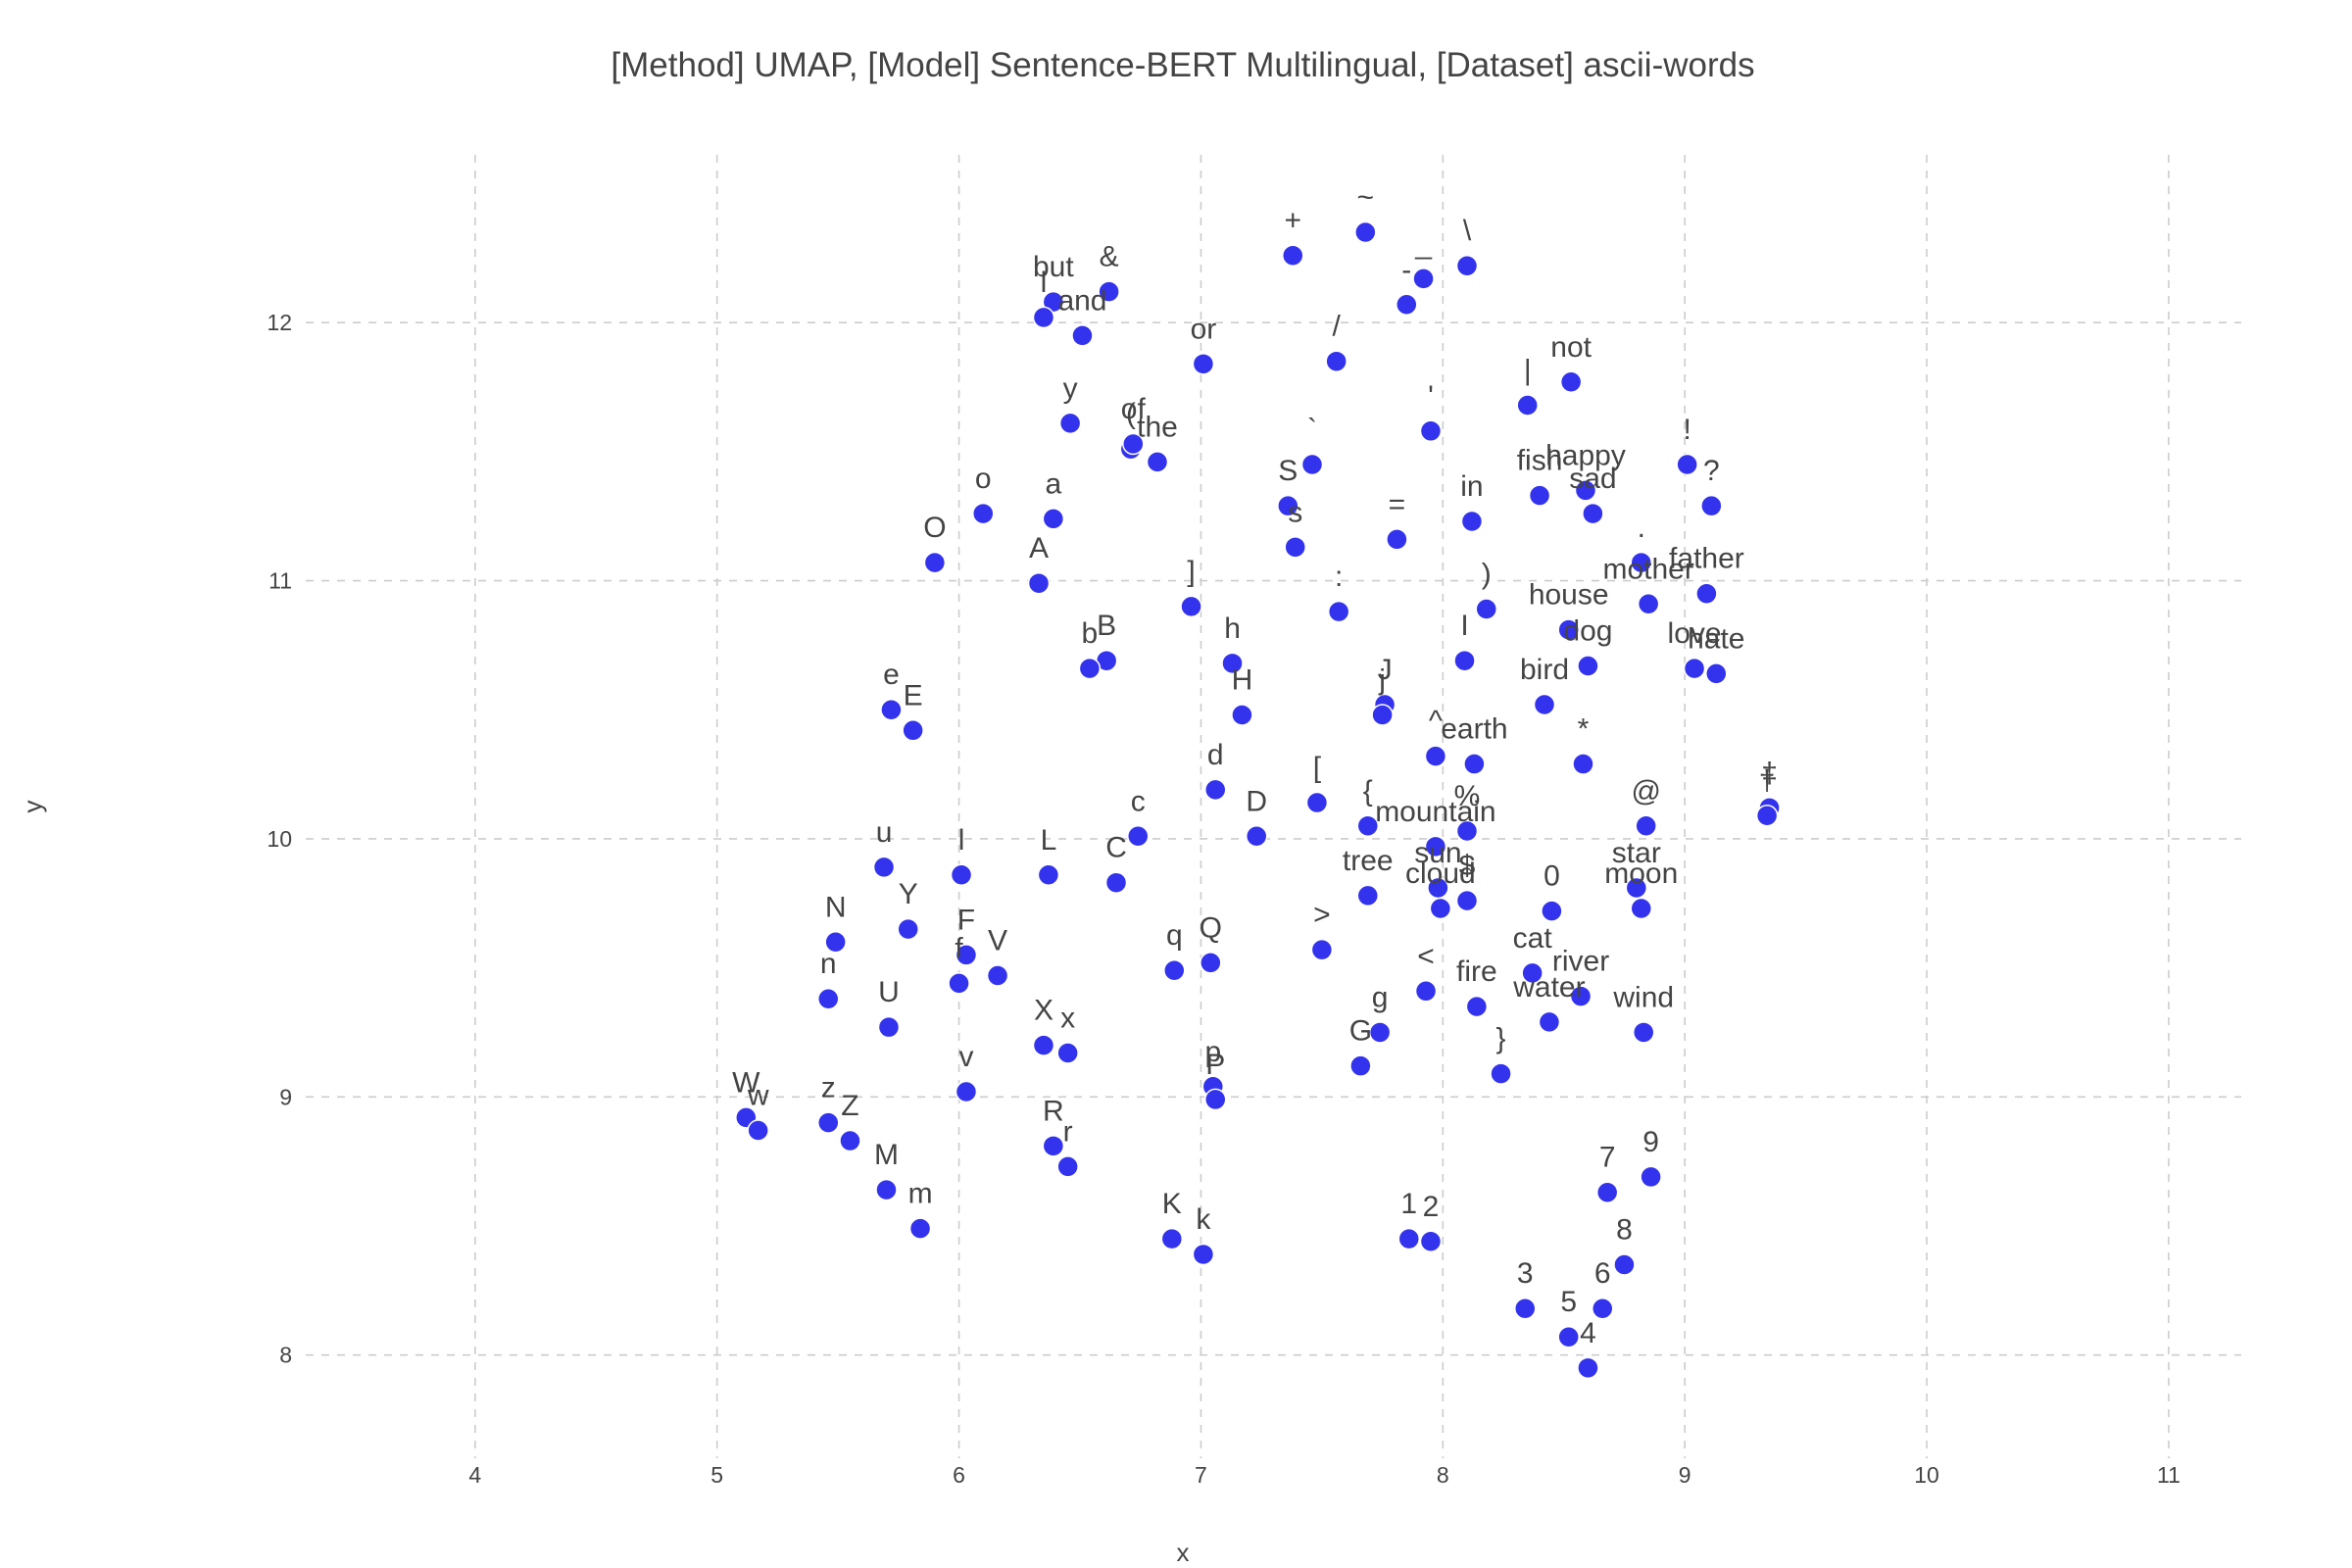  What do you see at coordinates (959, 1475) in the screenshot?
I see `x-tick-label: 6` at bounding box center [959, 1475].